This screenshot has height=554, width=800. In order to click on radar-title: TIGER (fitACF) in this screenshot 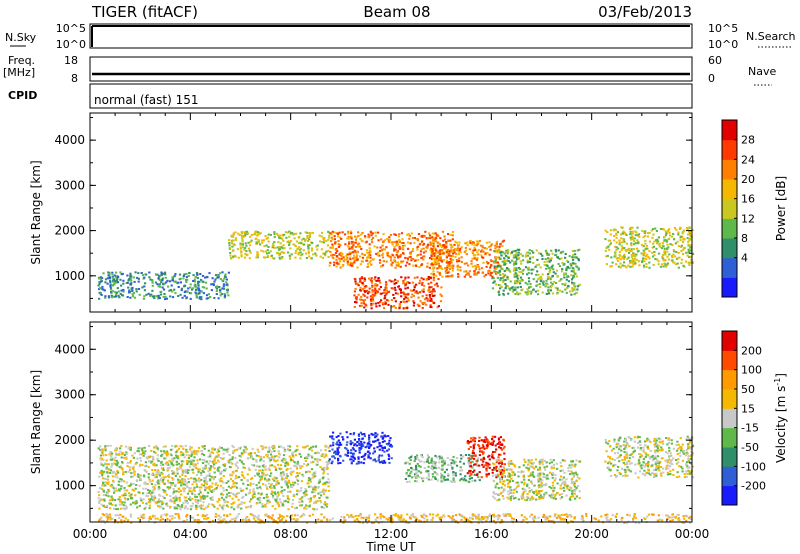, I will do `click(144, 12)`.